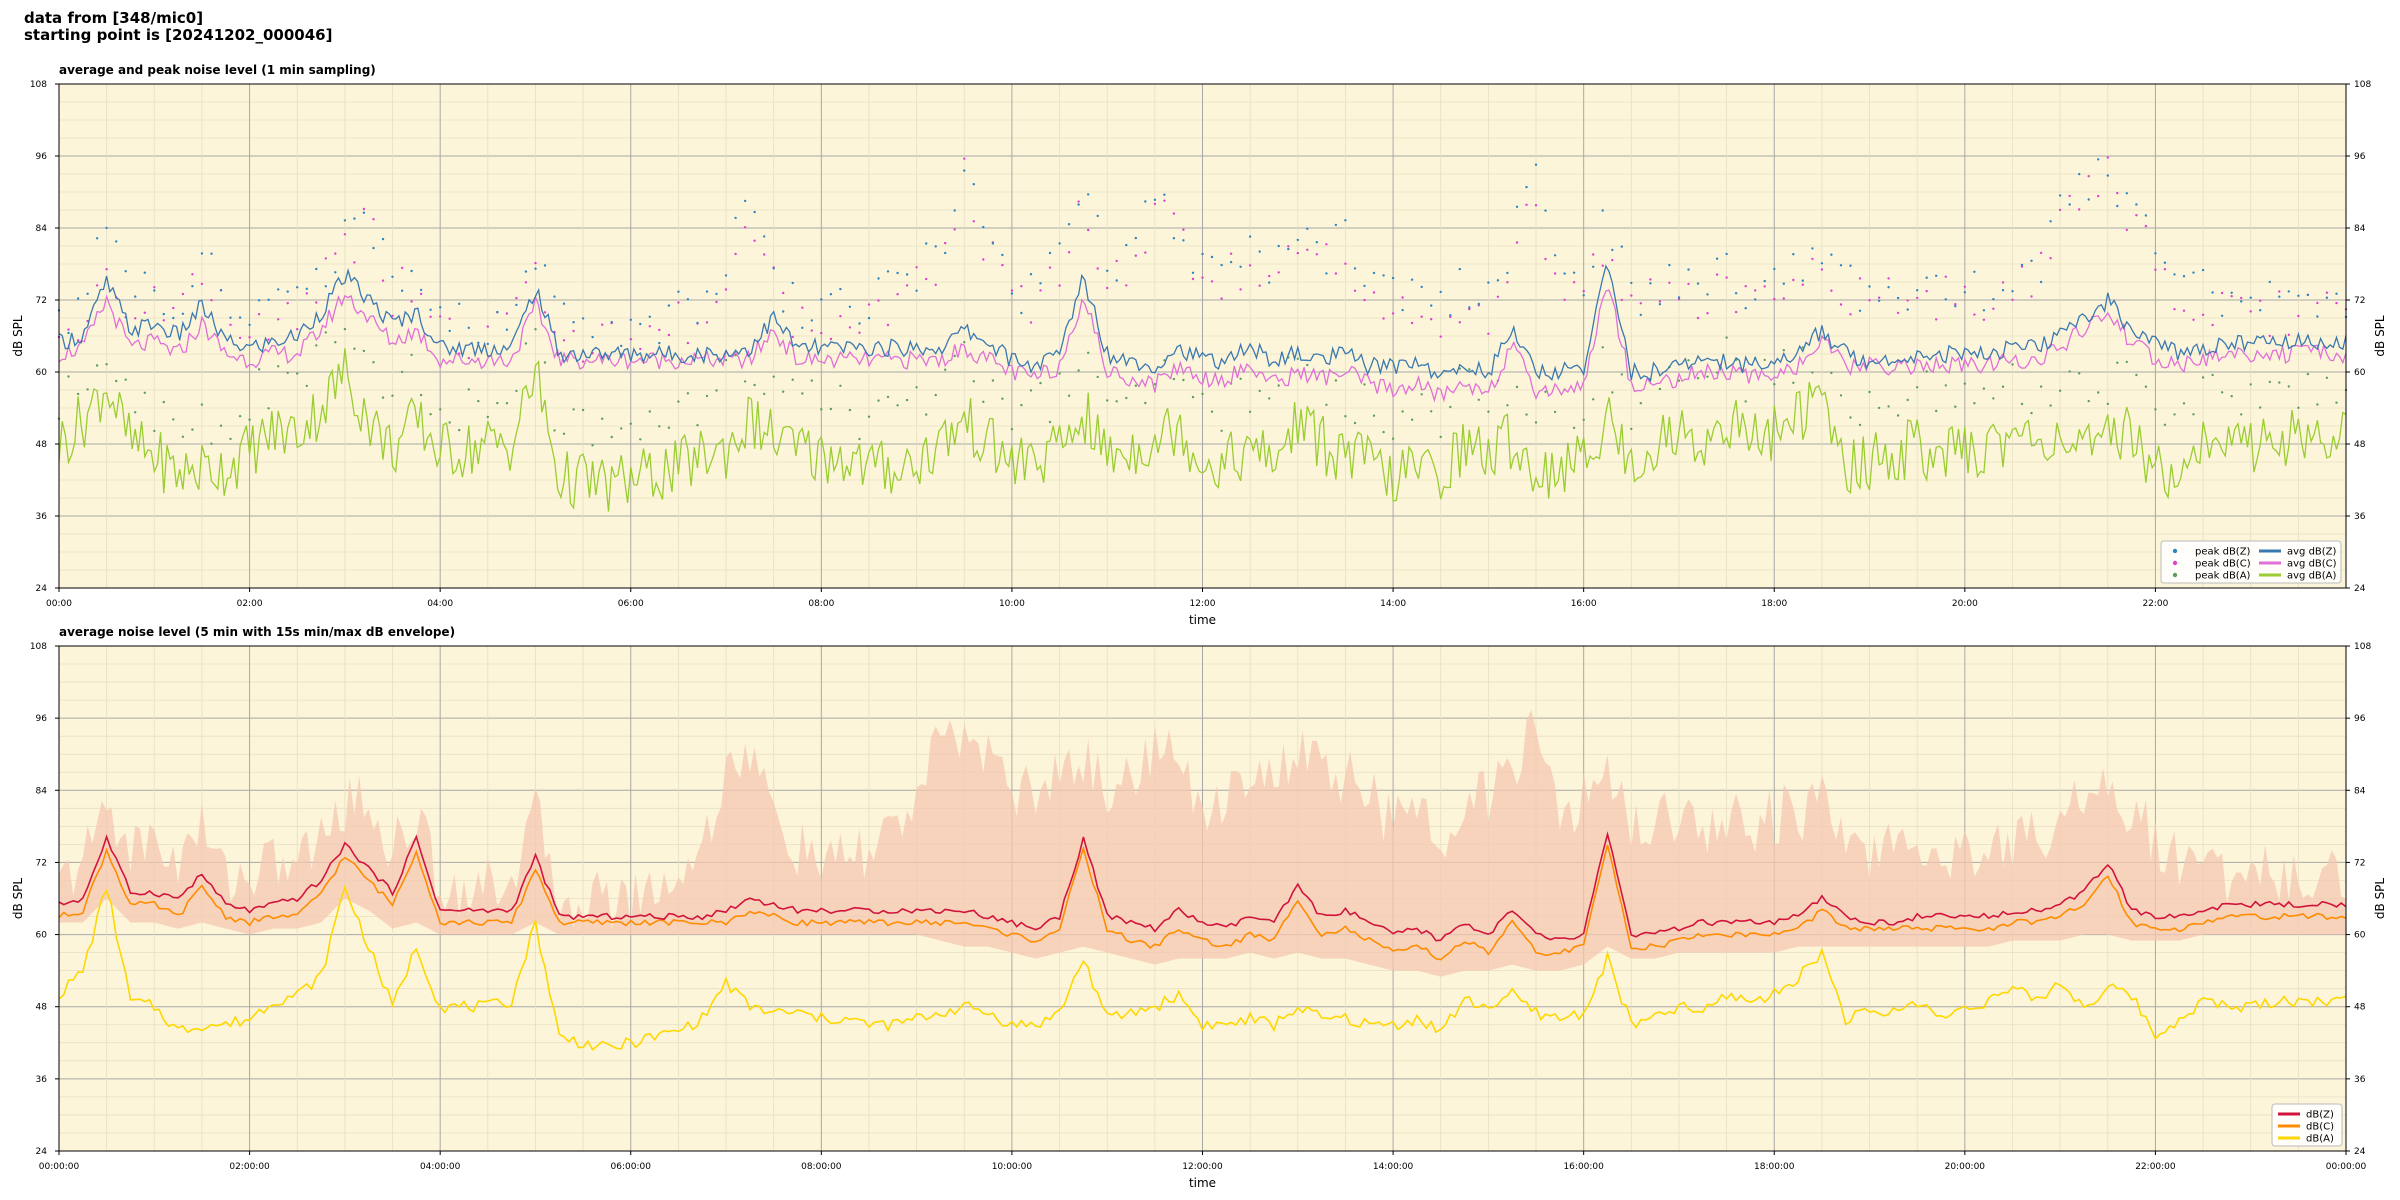 The height and width of the screenshot is (1200, 2400). I want to click on y-tick-label-left: 36, so click(42, 1080).